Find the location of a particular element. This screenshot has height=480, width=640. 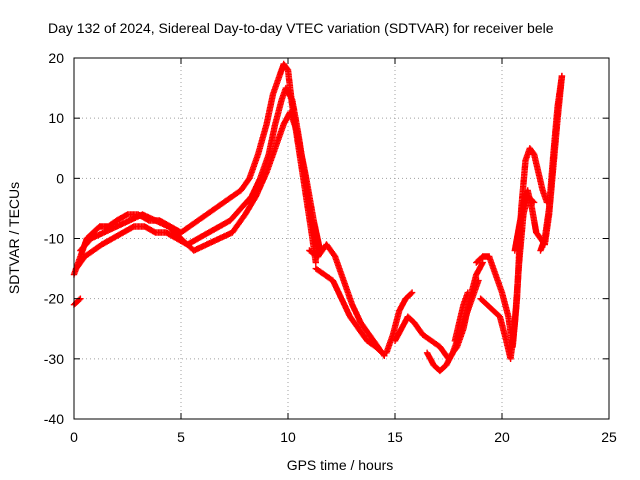

y-tick-label: -20 is located at coordinates (54, 299).